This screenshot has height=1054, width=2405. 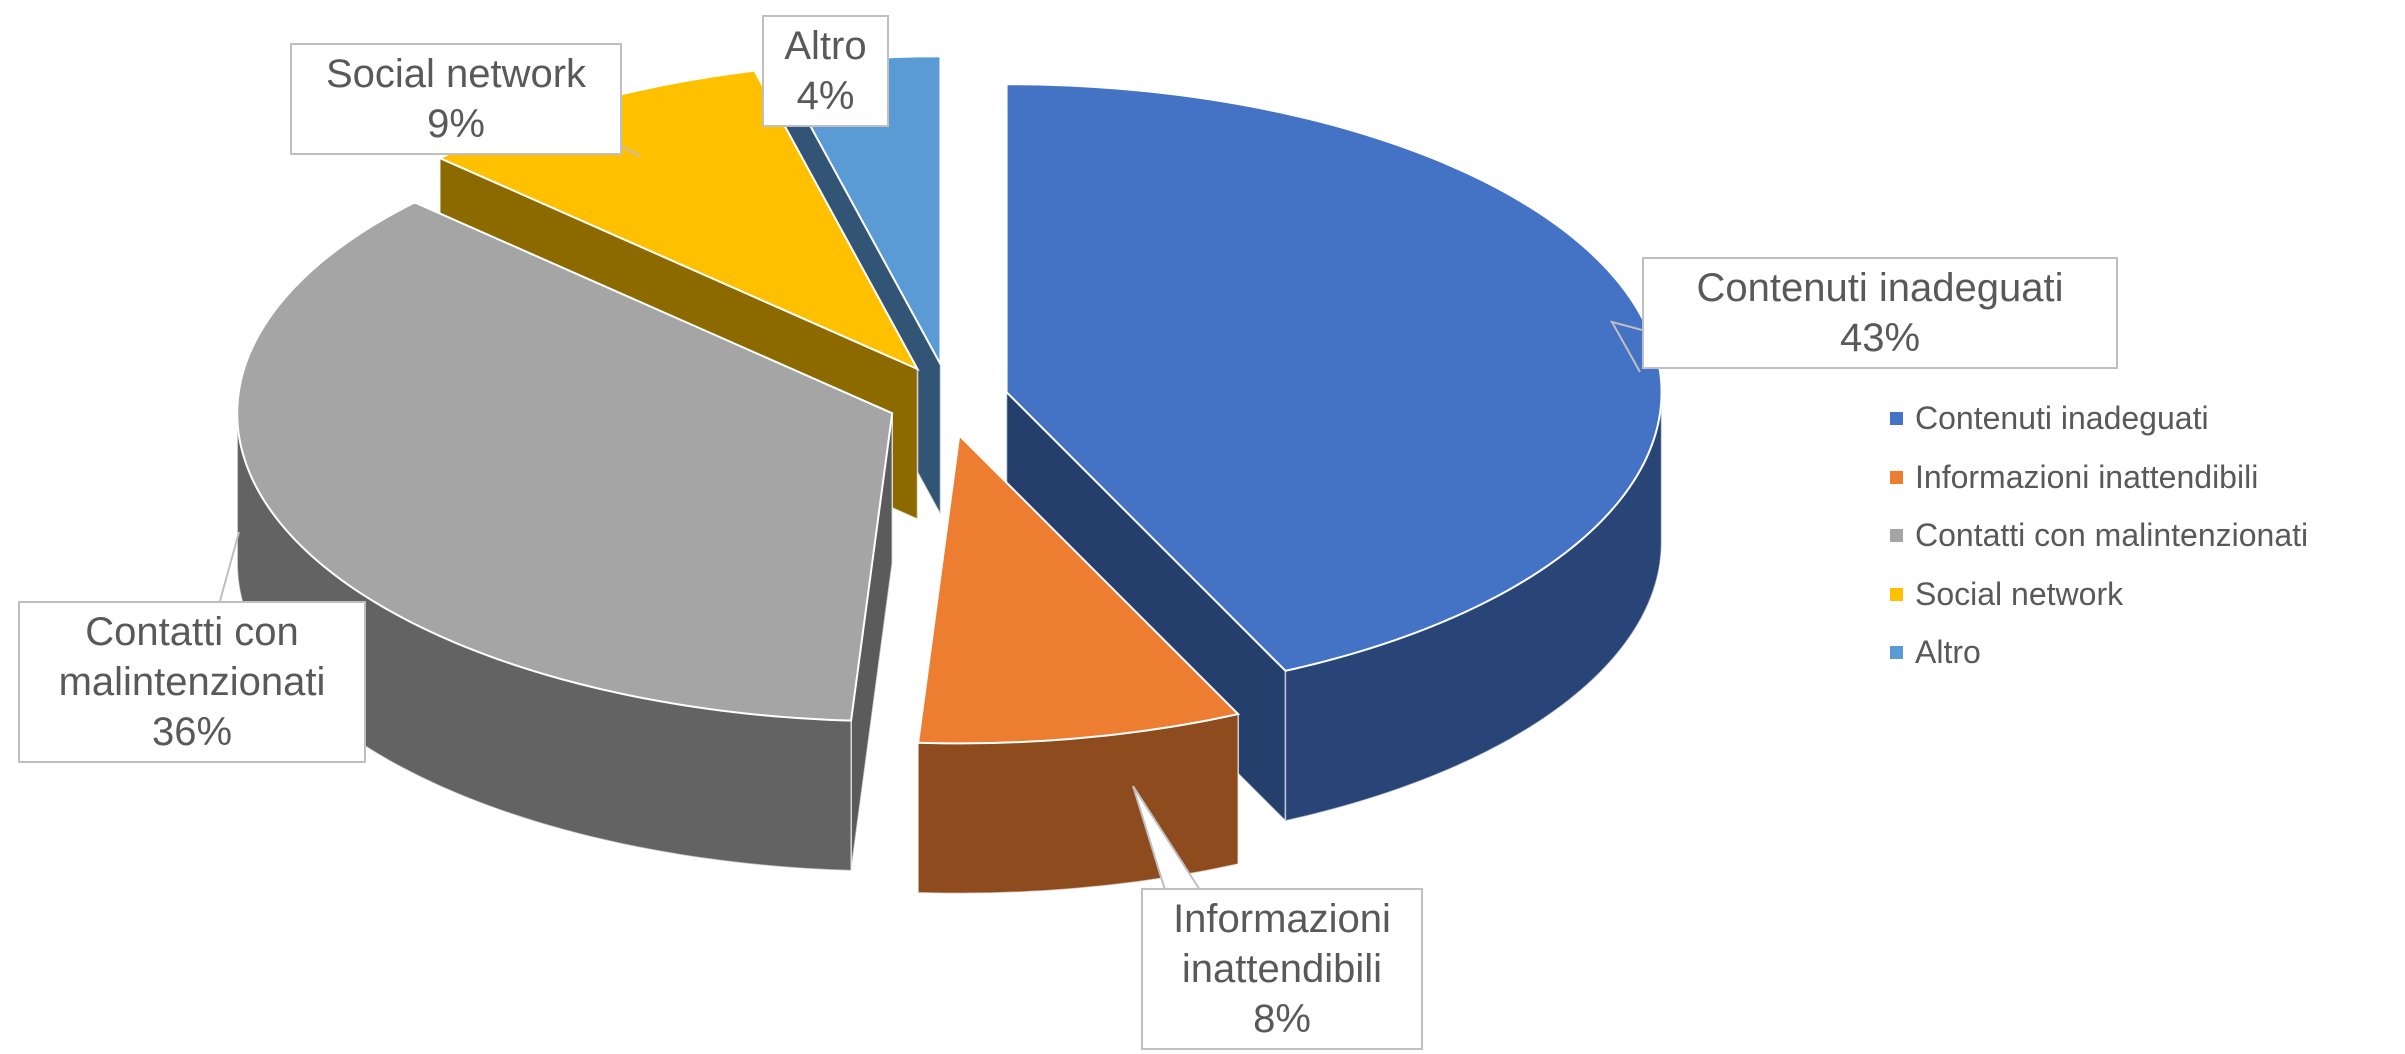 What do you see at coordinates (1880, 313) in the screenshot?
I see `data-label: Contenuti inadeguati 43%` at bounding box center [1880, 313].